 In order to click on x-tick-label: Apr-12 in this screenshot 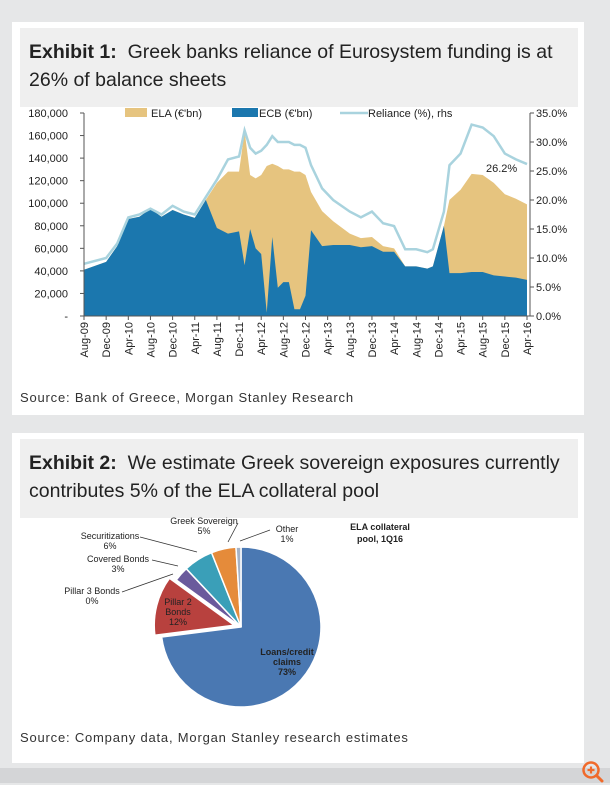, I will do `click(262, 338)`.